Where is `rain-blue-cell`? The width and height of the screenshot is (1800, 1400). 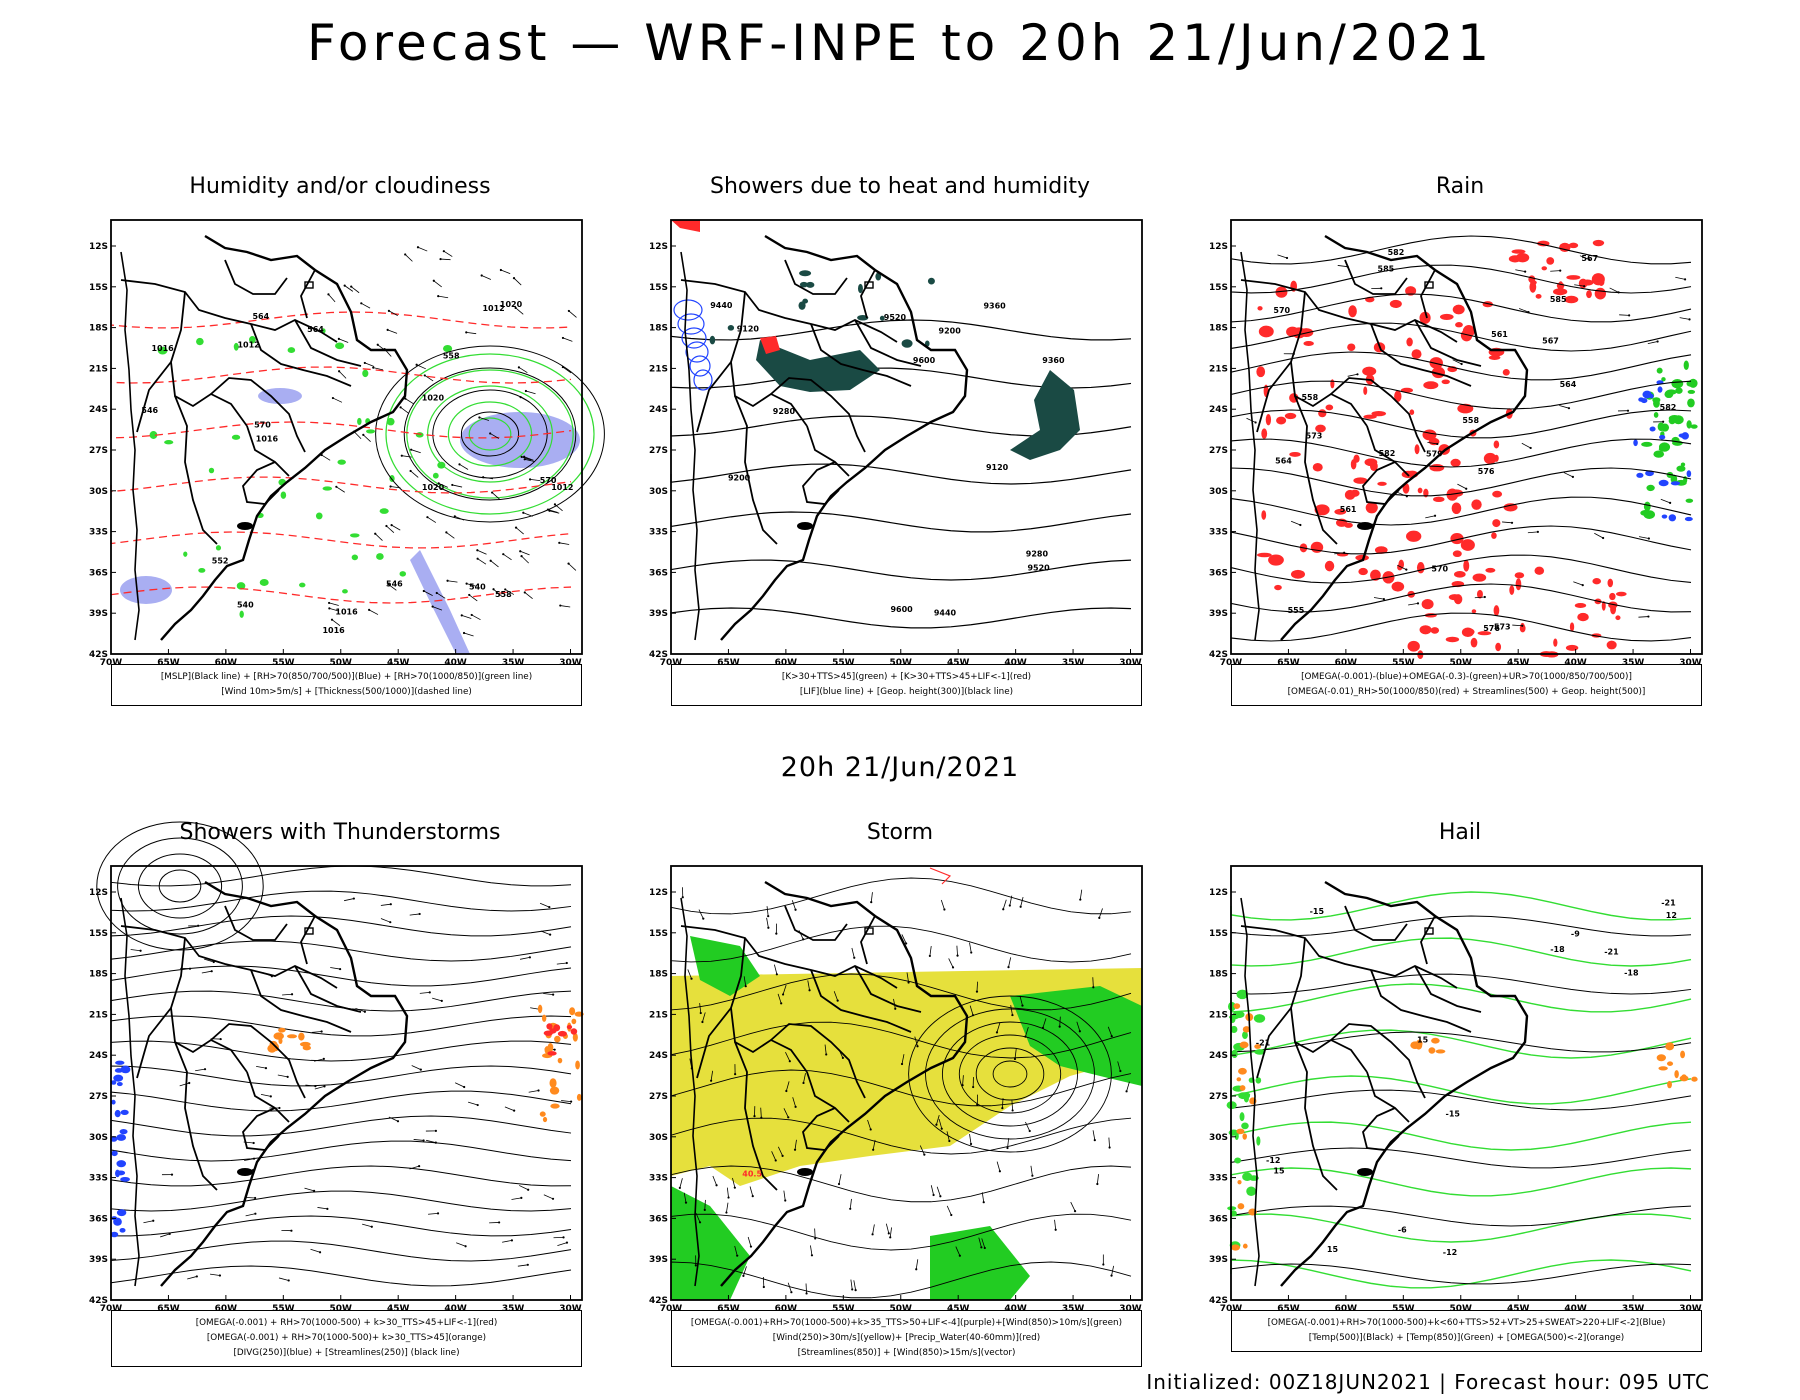 rain-blue-cell is located at coordinates (1688, 519).